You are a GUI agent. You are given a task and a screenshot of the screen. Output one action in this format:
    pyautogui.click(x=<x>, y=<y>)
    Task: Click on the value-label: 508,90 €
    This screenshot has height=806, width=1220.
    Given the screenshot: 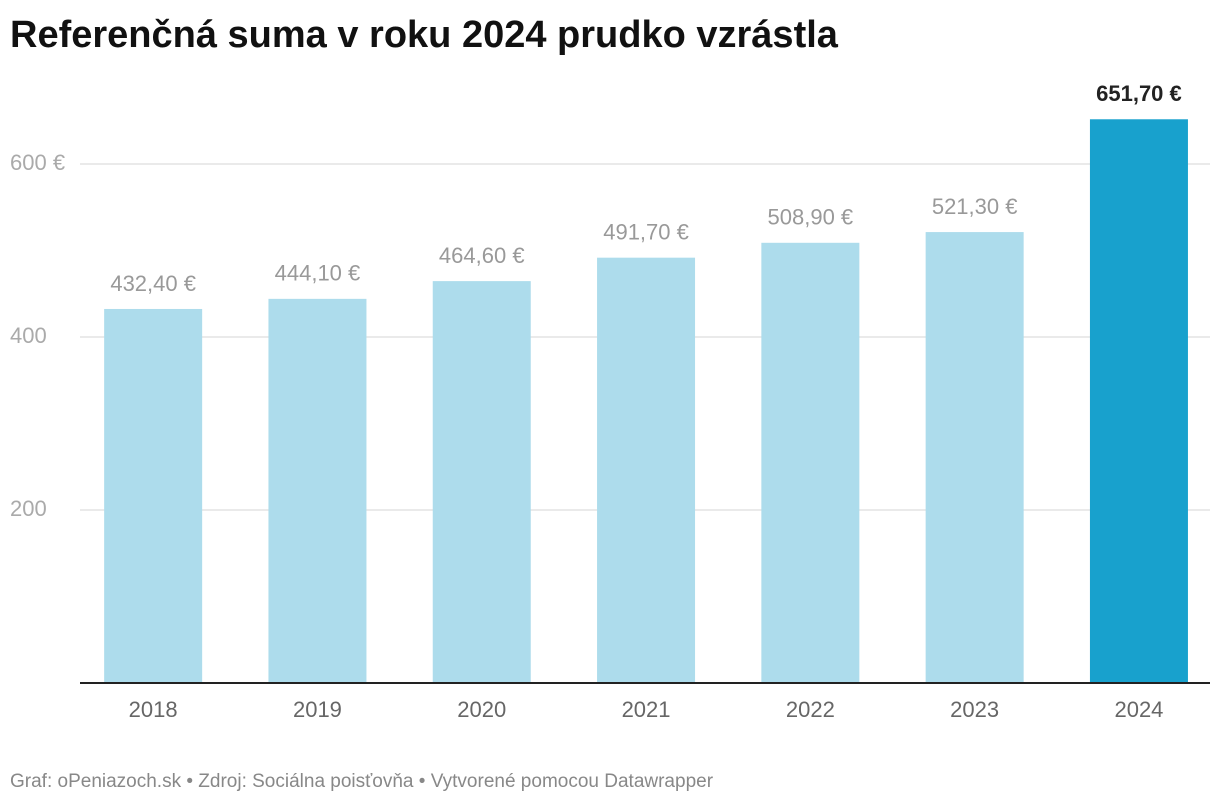 What is the action you would take?
    pyautogui.click(x=811, y=217)
    